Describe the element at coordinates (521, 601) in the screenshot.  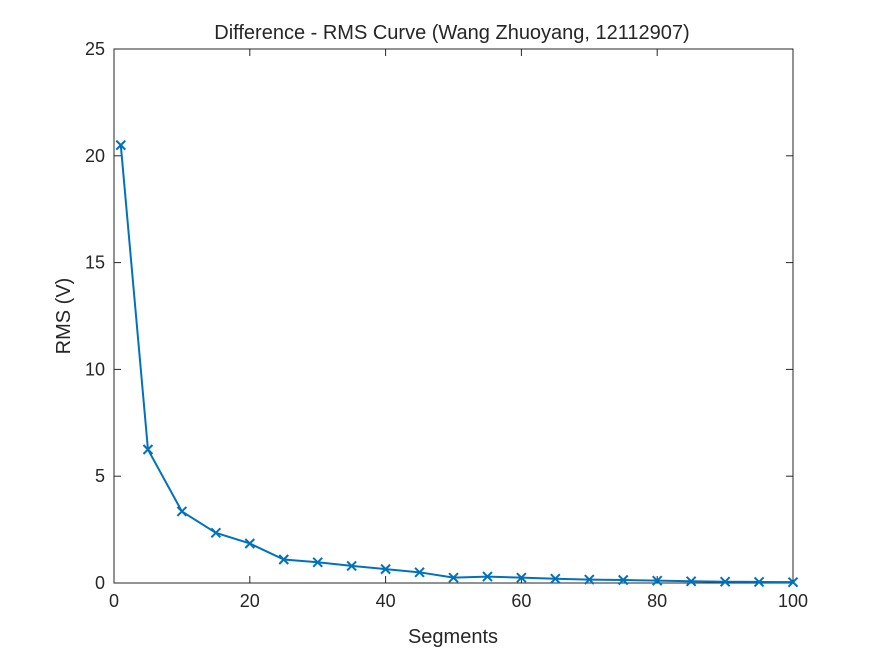
I see `x-tick-label: 60` at that location.